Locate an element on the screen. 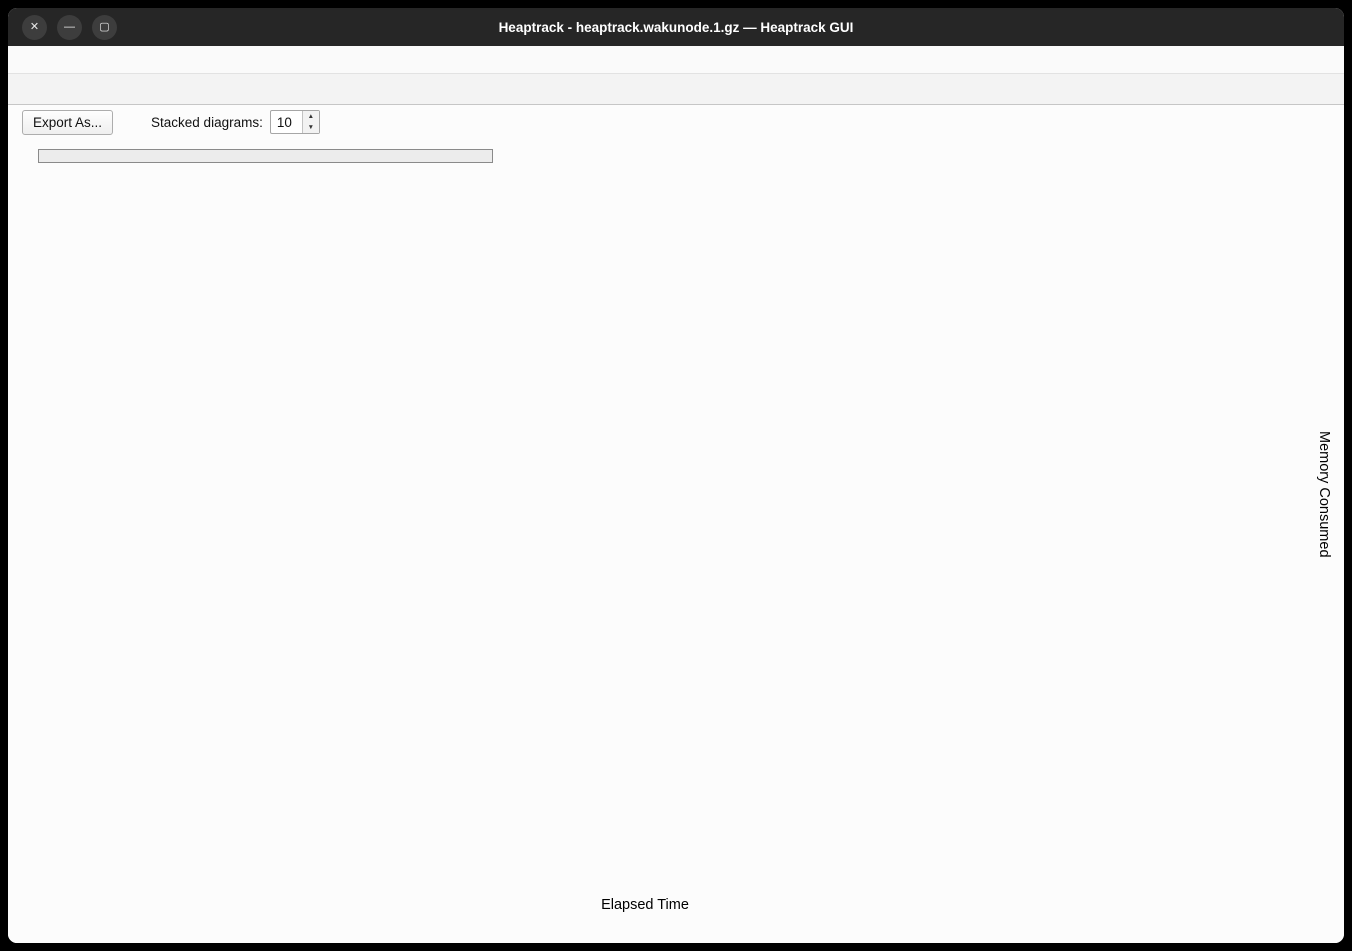  spinbox-value: 10 is located at coordinates (284, 122).